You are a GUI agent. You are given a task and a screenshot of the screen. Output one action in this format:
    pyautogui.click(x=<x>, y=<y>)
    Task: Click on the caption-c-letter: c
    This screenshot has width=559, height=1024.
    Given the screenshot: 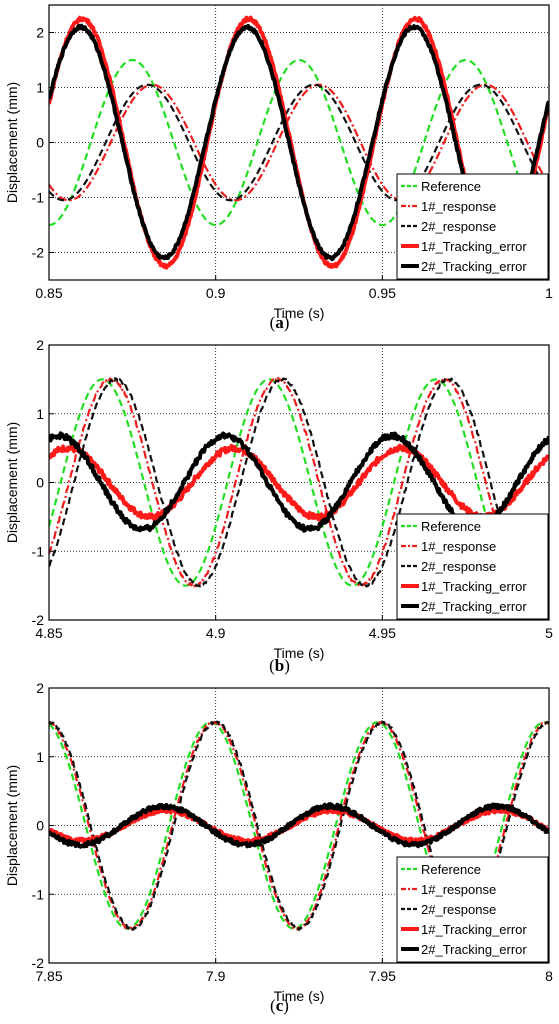 What is the action you would take?
    pyautogui.click(x=279, y=1005)
    